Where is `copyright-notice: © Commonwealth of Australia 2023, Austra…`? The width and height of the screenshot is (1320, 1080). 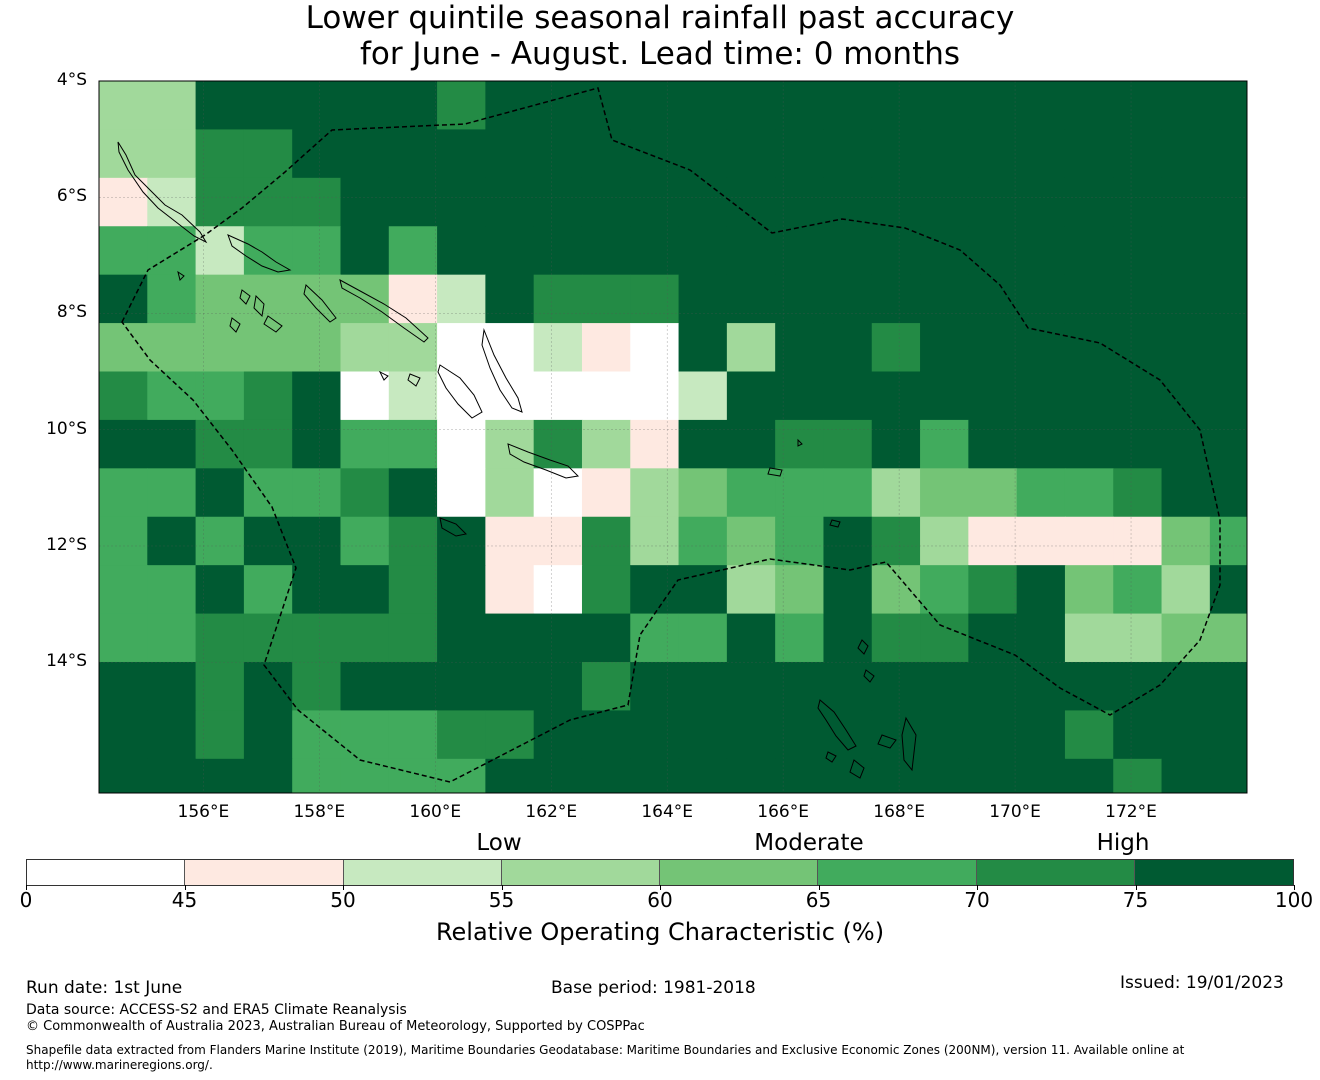 copyright-notice: © Commonwealth of Australia 2023, Austra… is located at coordinates (335, 1026).